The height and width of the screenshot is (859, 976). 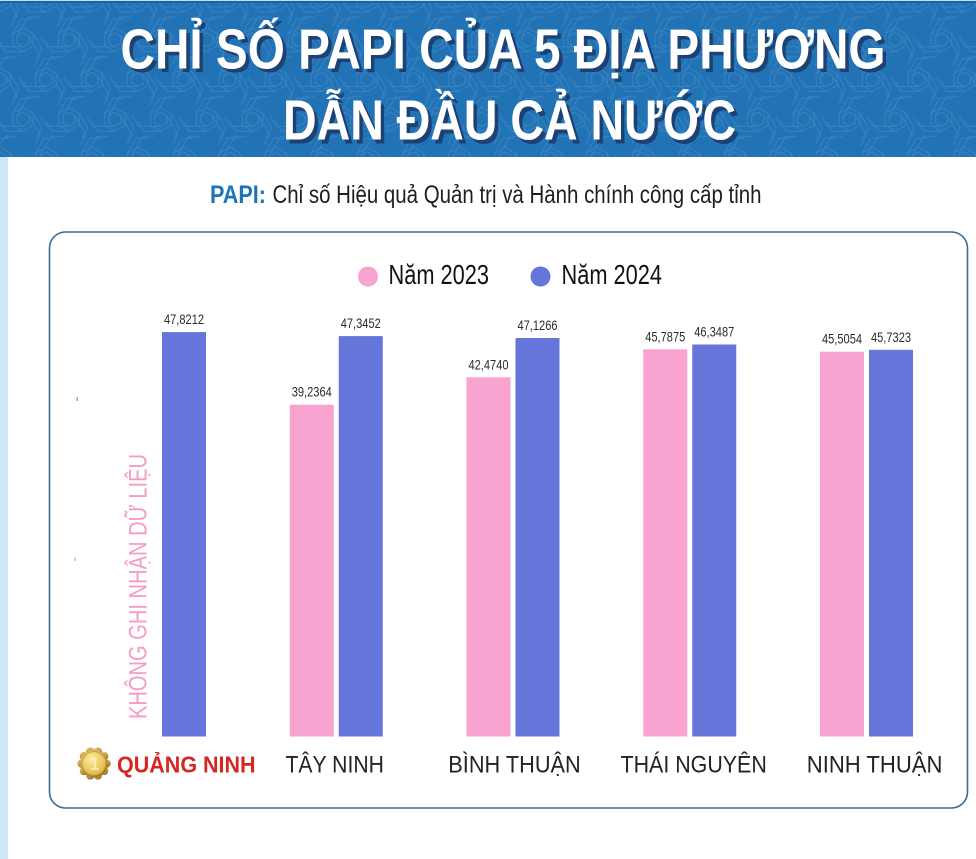 I want to click on svg-text: BÌNH THUẬN, so click(x=514, y=765).